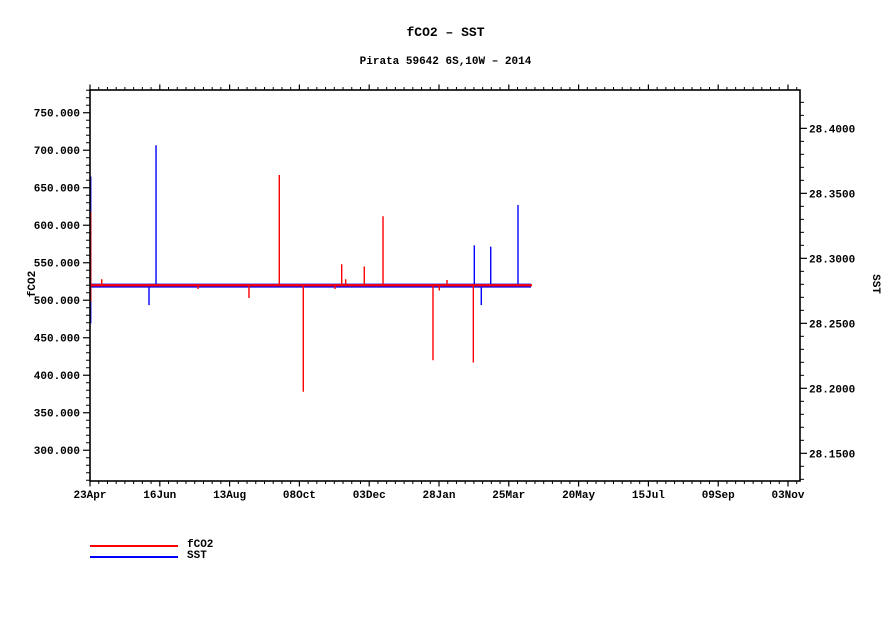 This screenshot has height=630, width=891. Describe the element at coordinates (445, 62) in the screenshot. I see `chart-subtitle: Pirata 59642 6S,10W – 2014` at that location.